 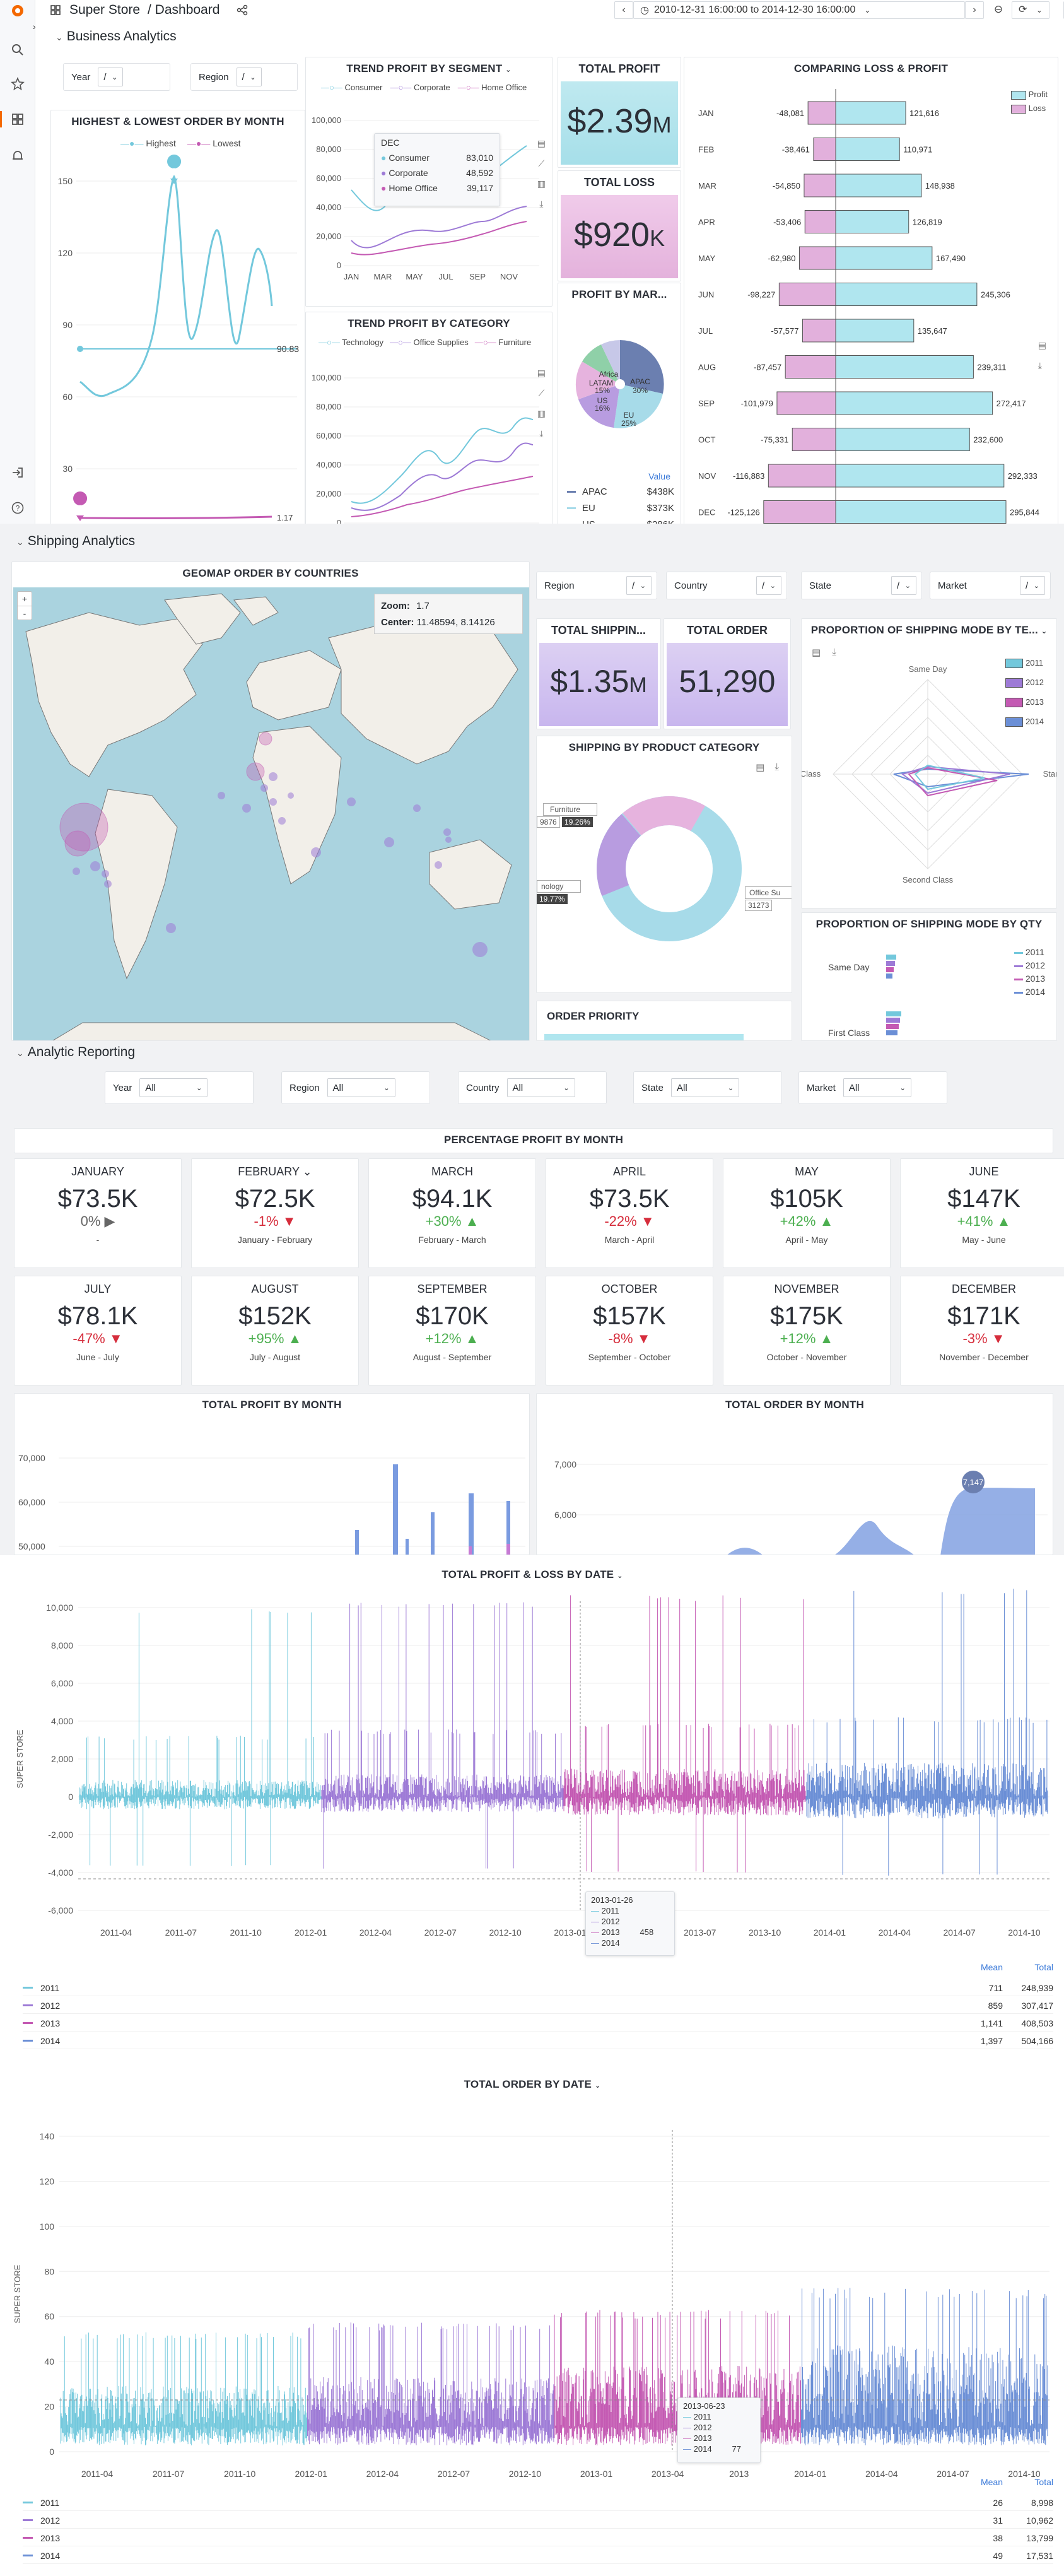 I want to click on section-reporting: ⌄ Analytic Reporting, so click(x=75, y=1052).